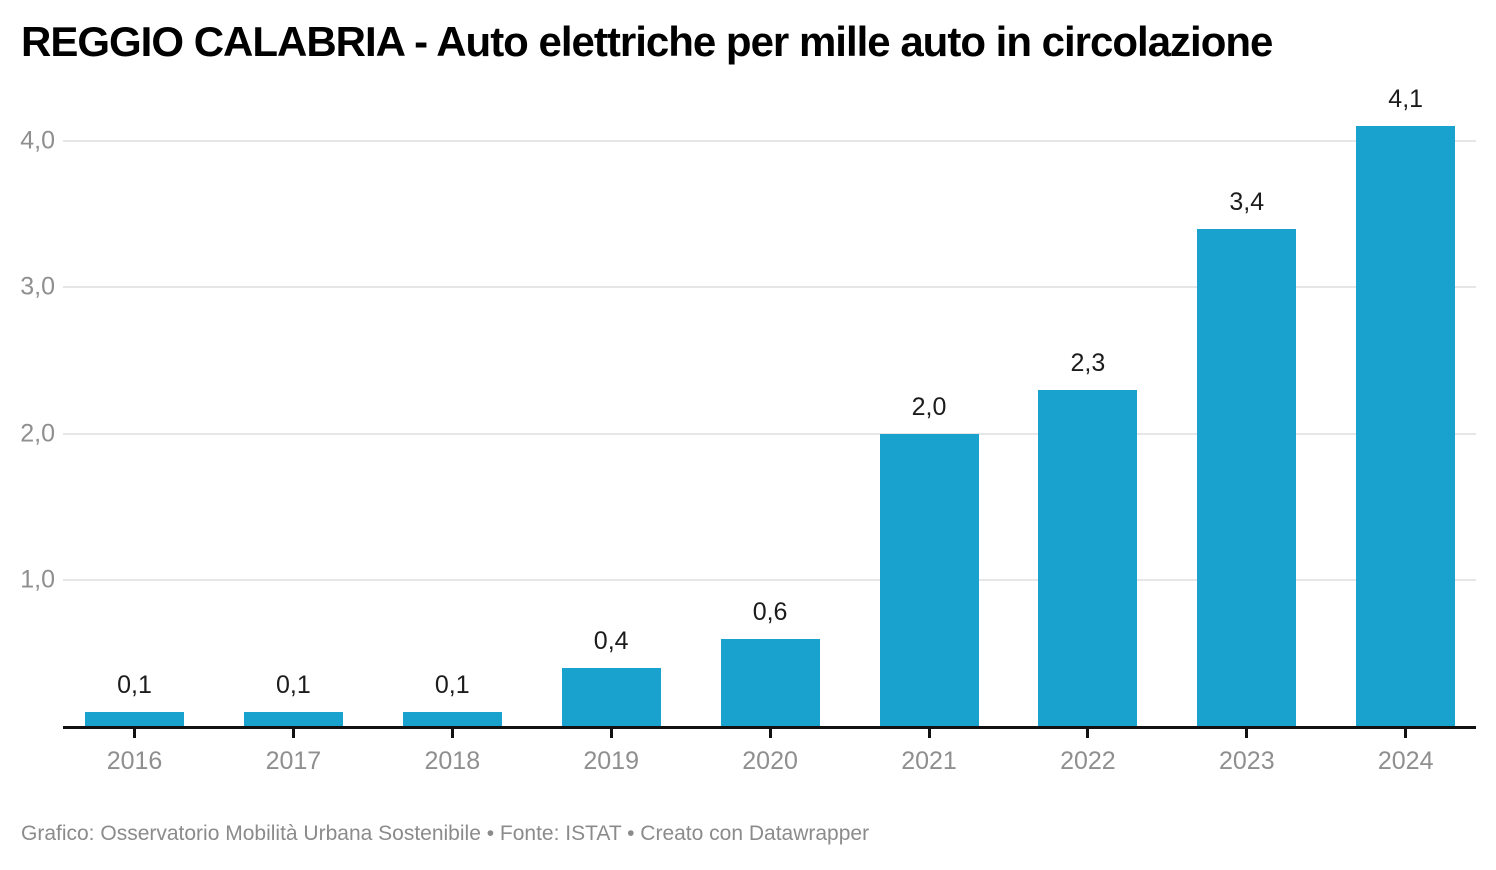  Describe the element at coordinates (1247, 202) in the screenshot. I see `bar-value-label: 3,4` at that location.